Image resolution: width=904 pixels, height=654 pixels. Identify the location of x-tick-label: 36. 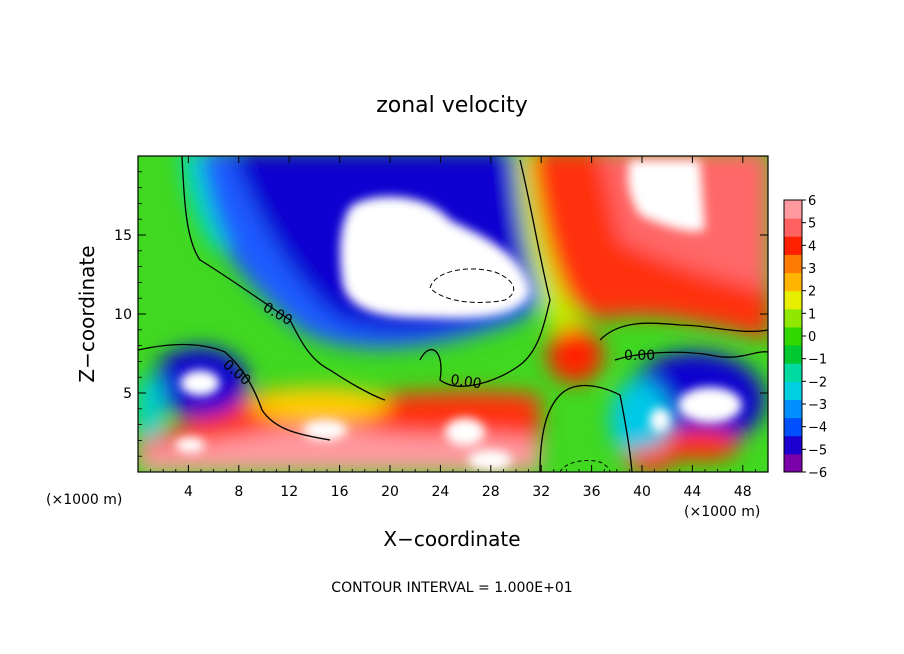
(592, 492).